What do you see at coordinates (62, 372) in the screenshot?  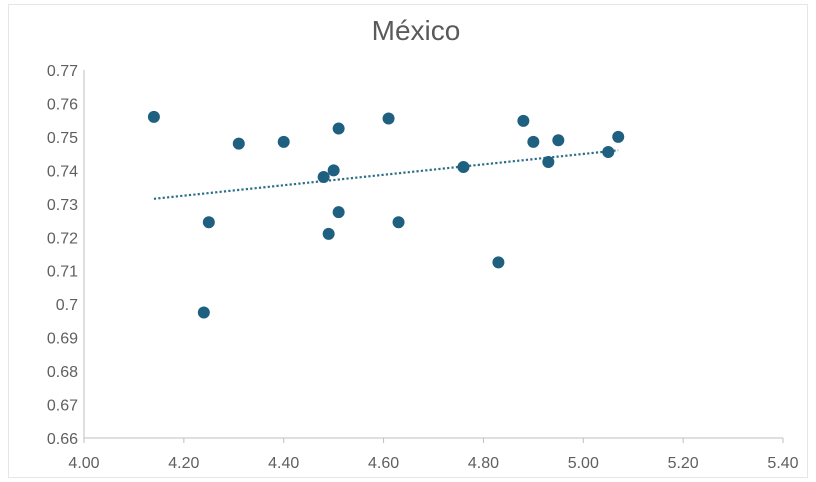 I see `y-tick-label: 0.68` at bounding box center [62, 372].